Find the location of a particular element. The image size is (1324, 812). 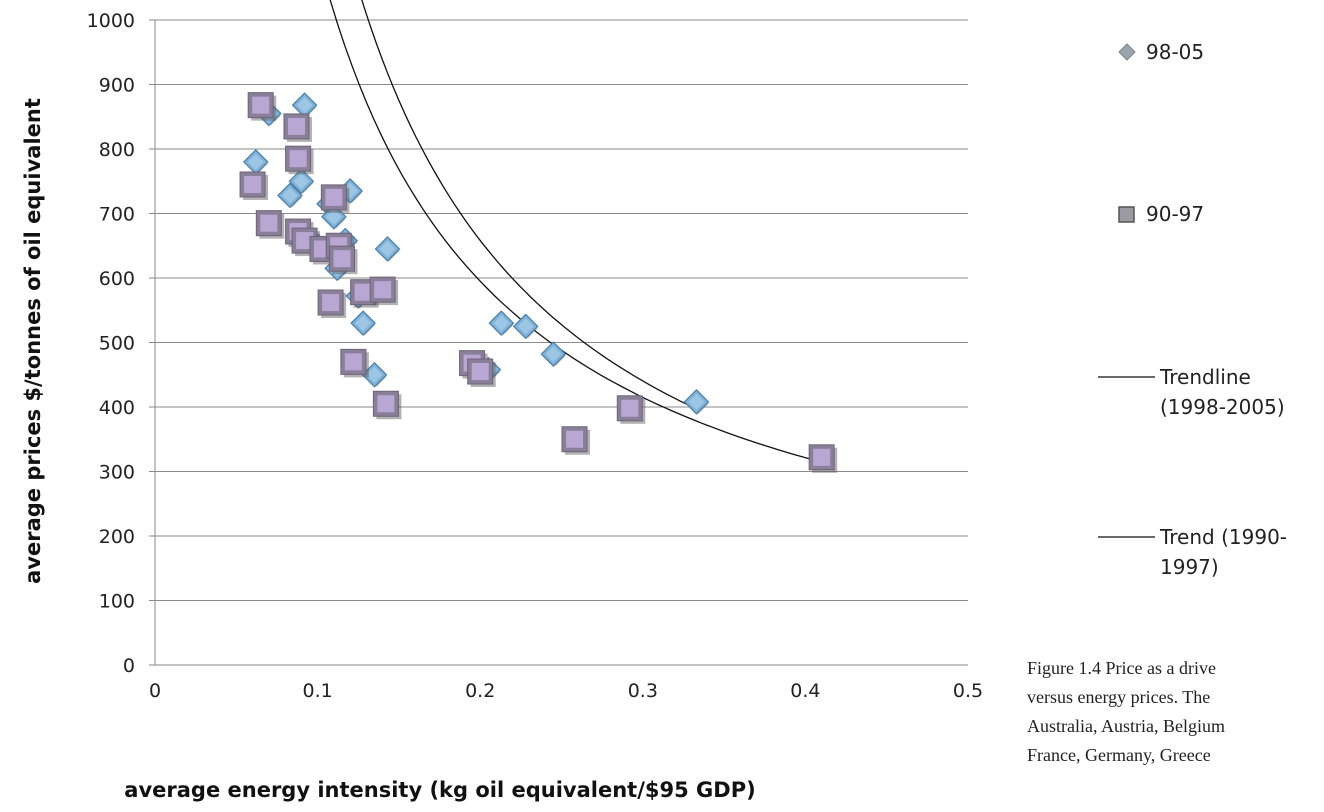

x-tick-label: 0.5 is located at coordinates (968, 691).